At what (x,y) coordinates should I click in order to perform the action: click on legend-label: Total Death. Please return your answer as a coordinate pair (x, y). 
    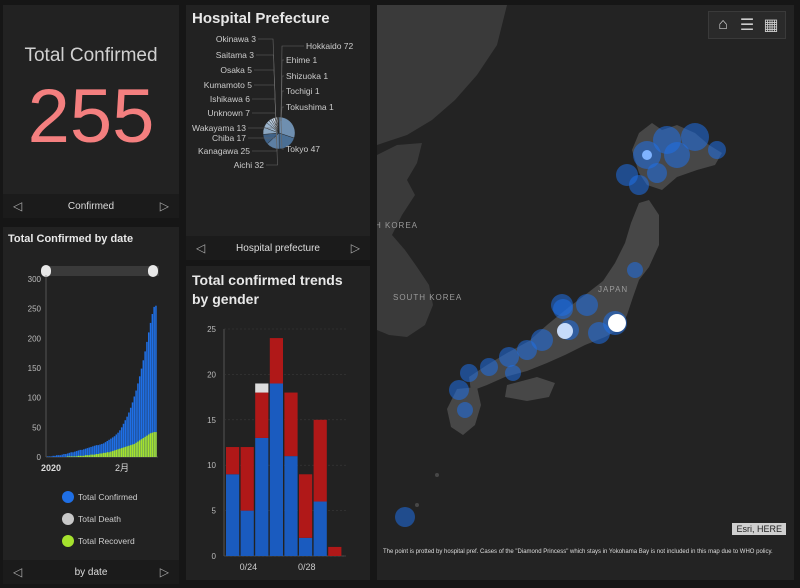
    Looking at the image, I should click on (99, 519).